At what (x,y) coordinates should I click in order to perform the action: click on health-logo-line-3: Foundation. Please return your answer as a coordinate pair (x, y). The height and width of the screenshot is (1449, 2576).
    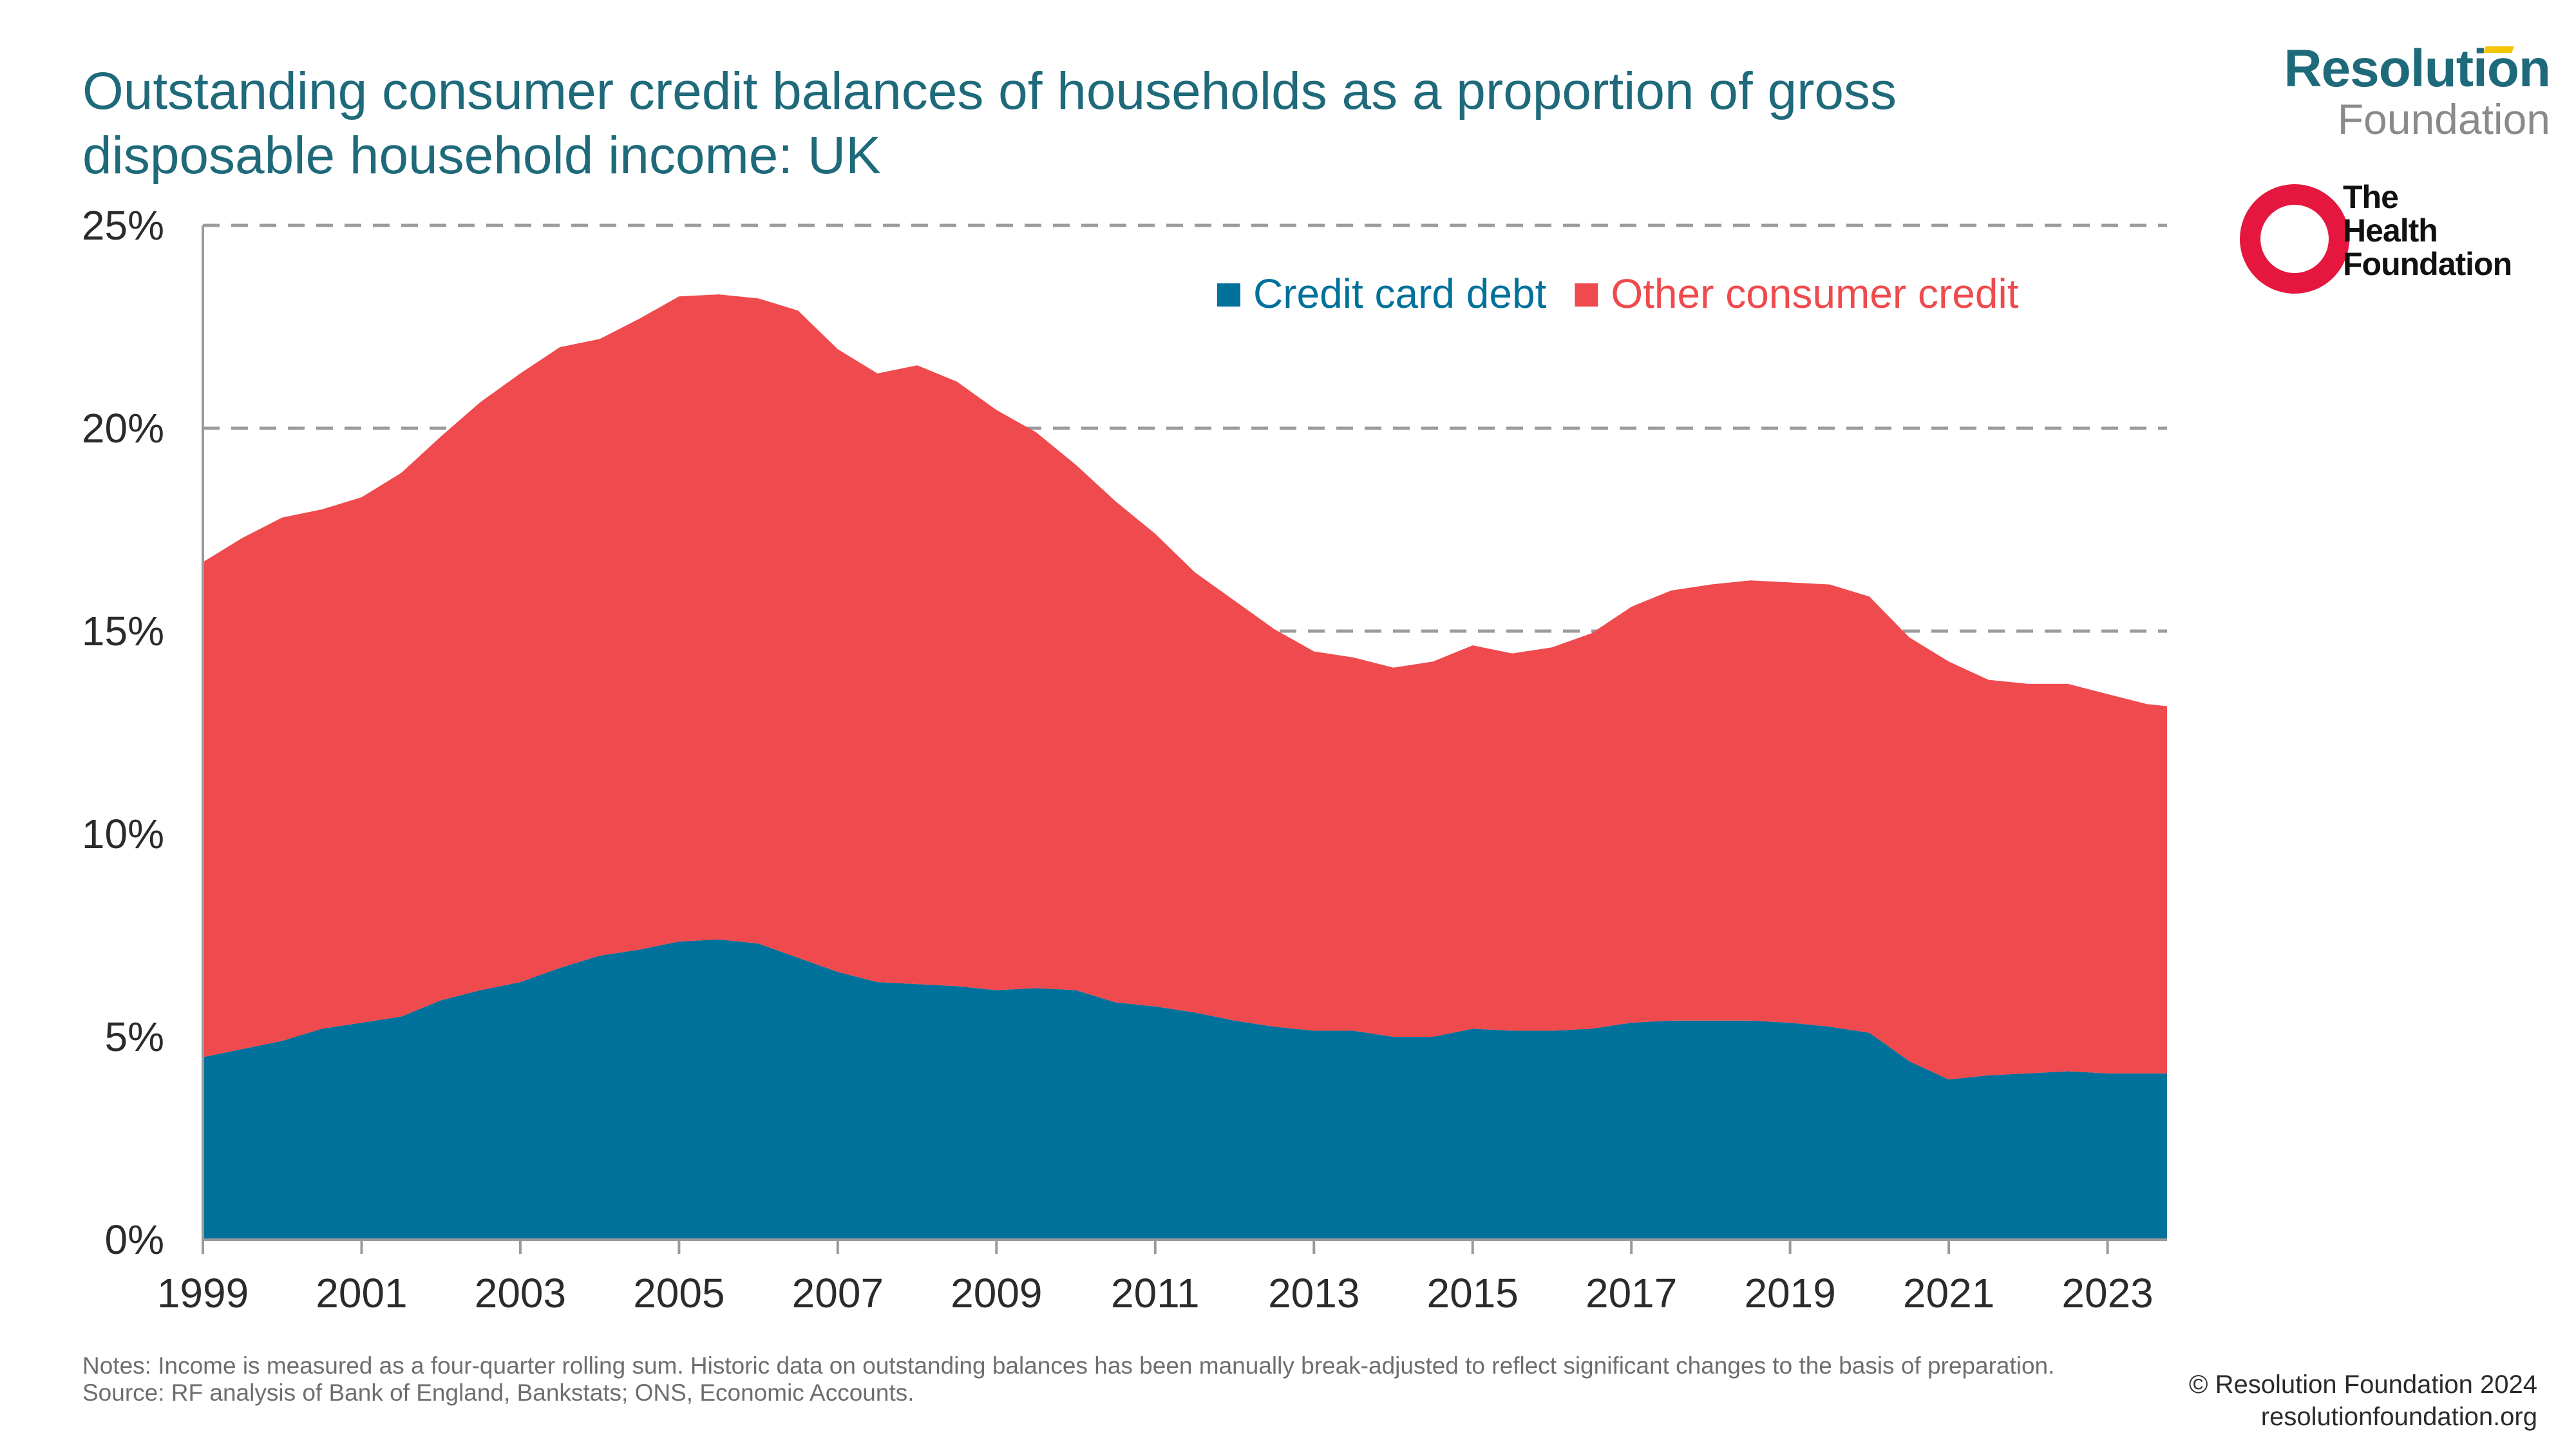
    Looking at the image, I should click on (2427, 264).